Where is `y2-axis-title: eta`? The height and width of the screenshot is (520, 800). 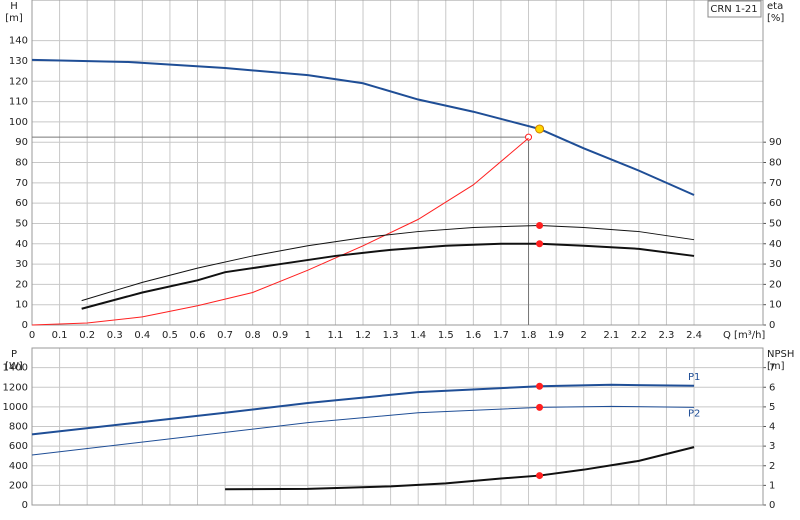 y2-axis-title: eta is located at coordinates (775, 6).